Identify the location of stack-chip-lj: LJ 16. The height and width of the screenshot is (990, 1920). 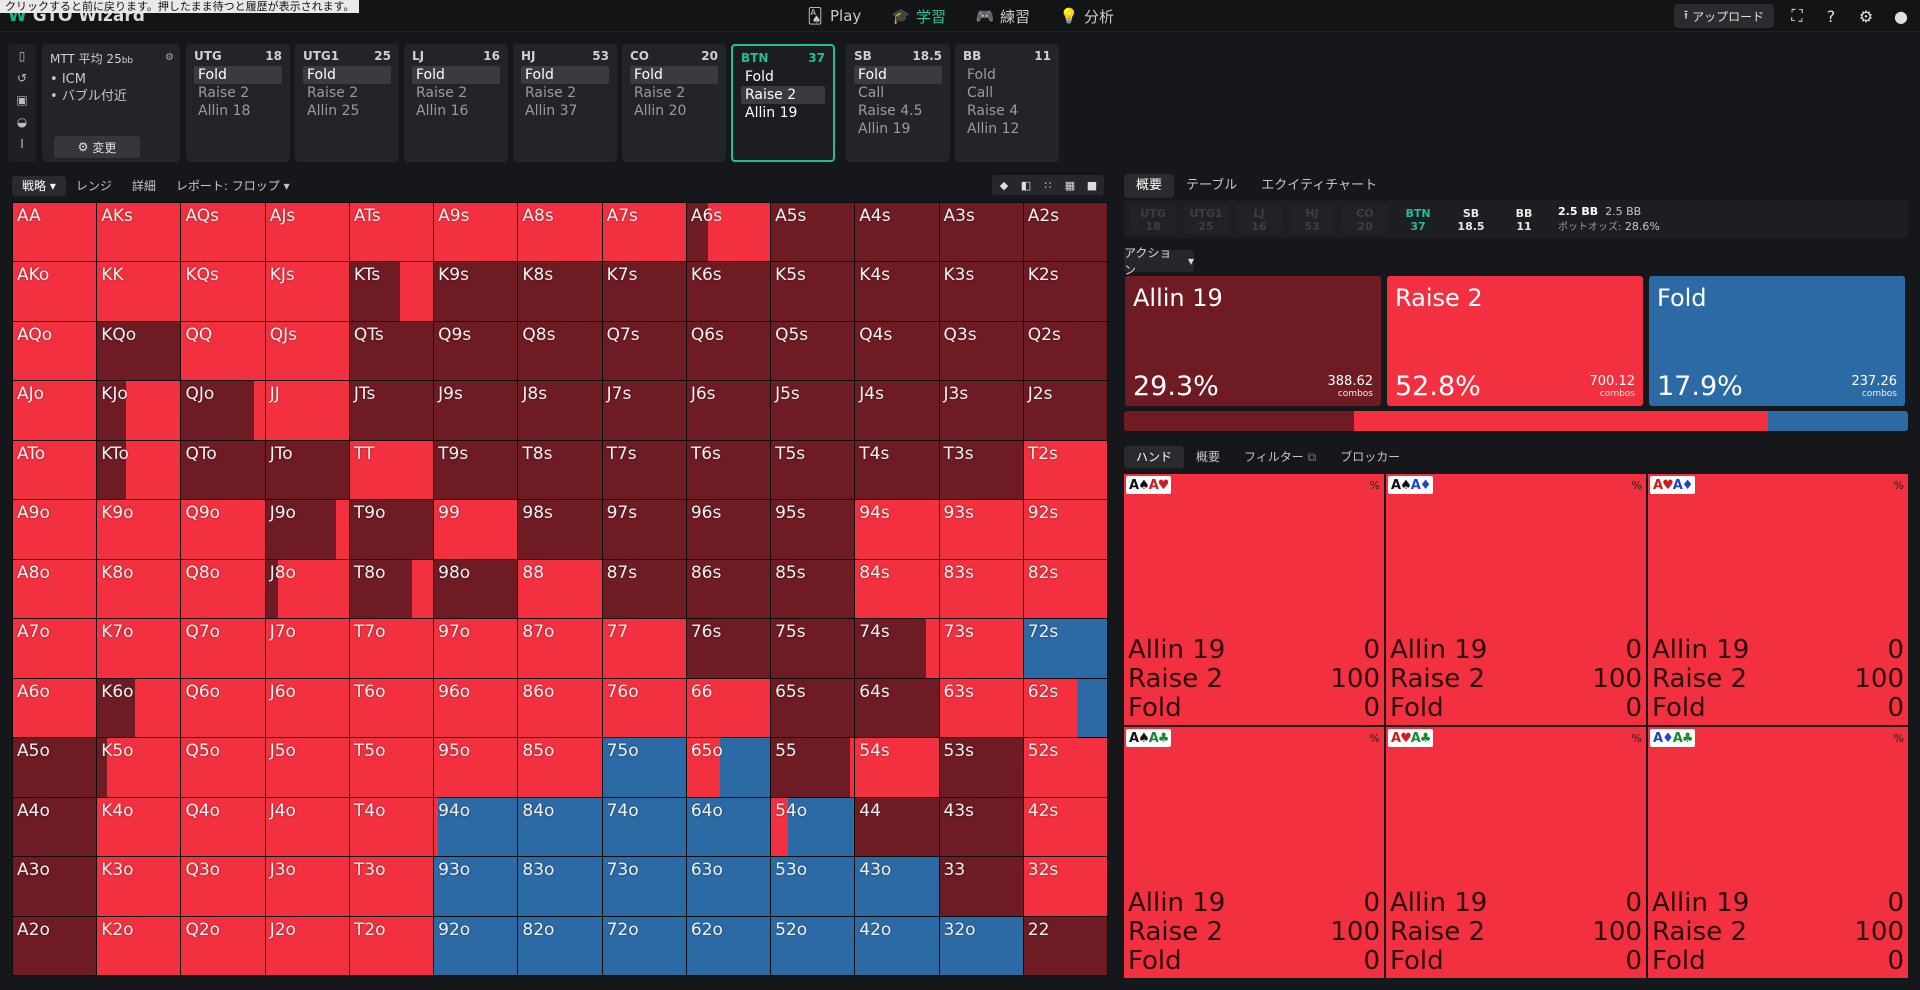
(1259, 219).